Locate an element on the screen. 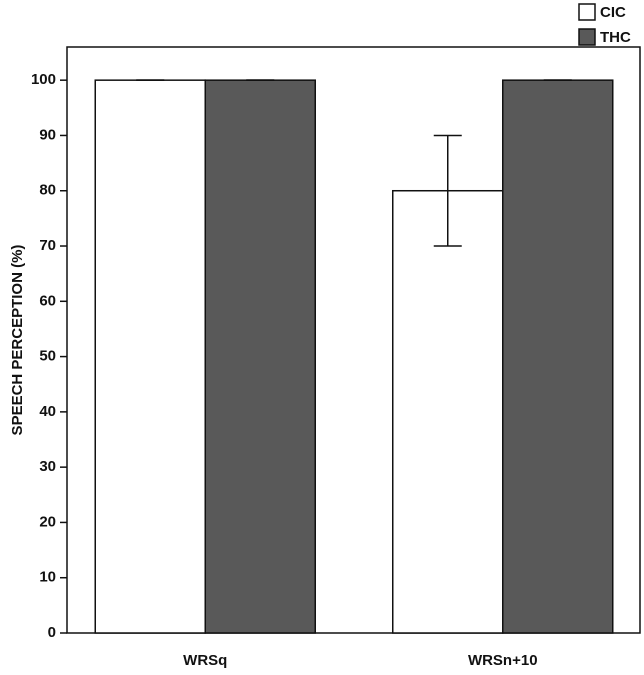  y-tick-label: 20 is located at coordinates (47, 521).